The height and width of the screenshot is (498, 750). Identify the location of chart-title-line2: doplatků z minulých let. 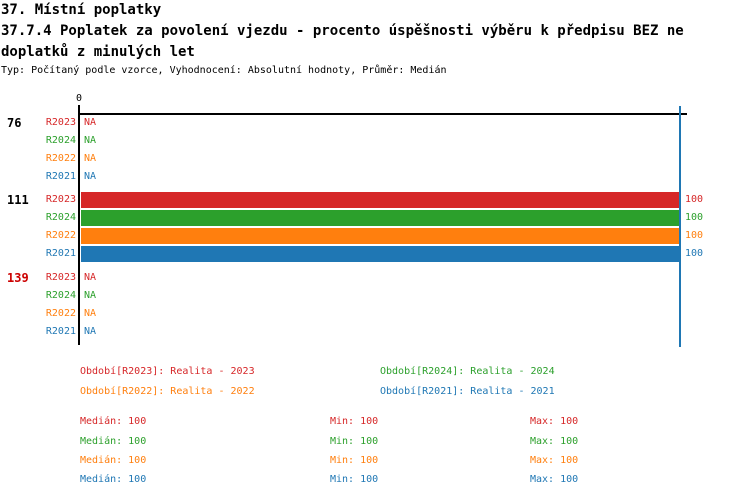
(98, 52).